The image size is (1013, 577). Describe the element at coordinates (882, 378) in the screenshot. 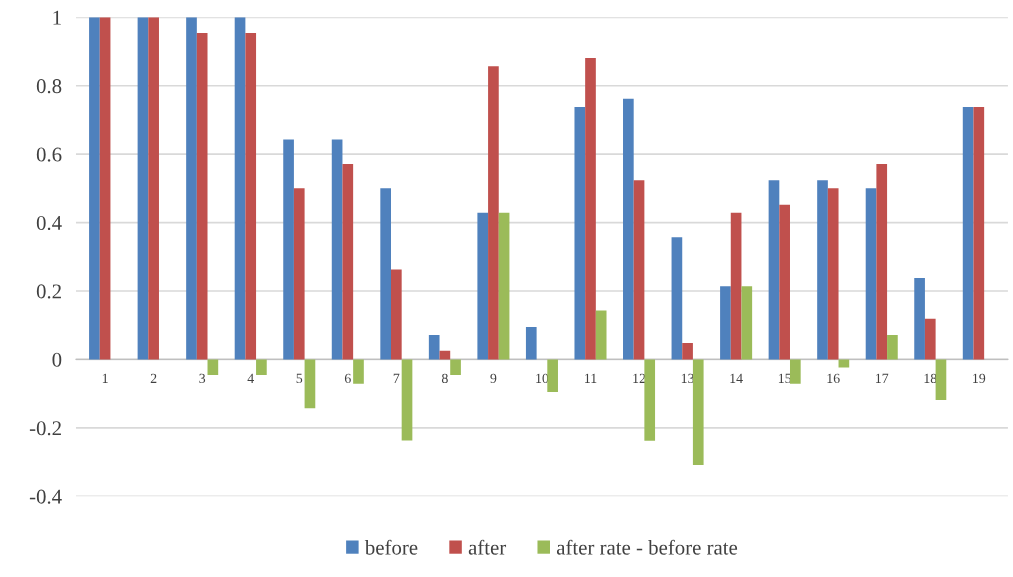

I see `x-tick-label: 17` at that location.